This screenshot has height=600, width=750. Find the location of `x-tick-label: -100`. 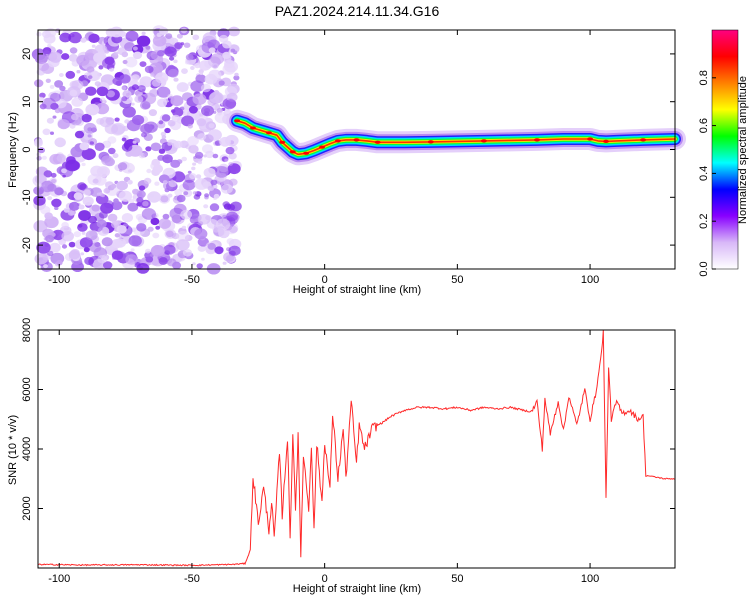

x-tick-label: -100 is located at coordinates (59, 280).